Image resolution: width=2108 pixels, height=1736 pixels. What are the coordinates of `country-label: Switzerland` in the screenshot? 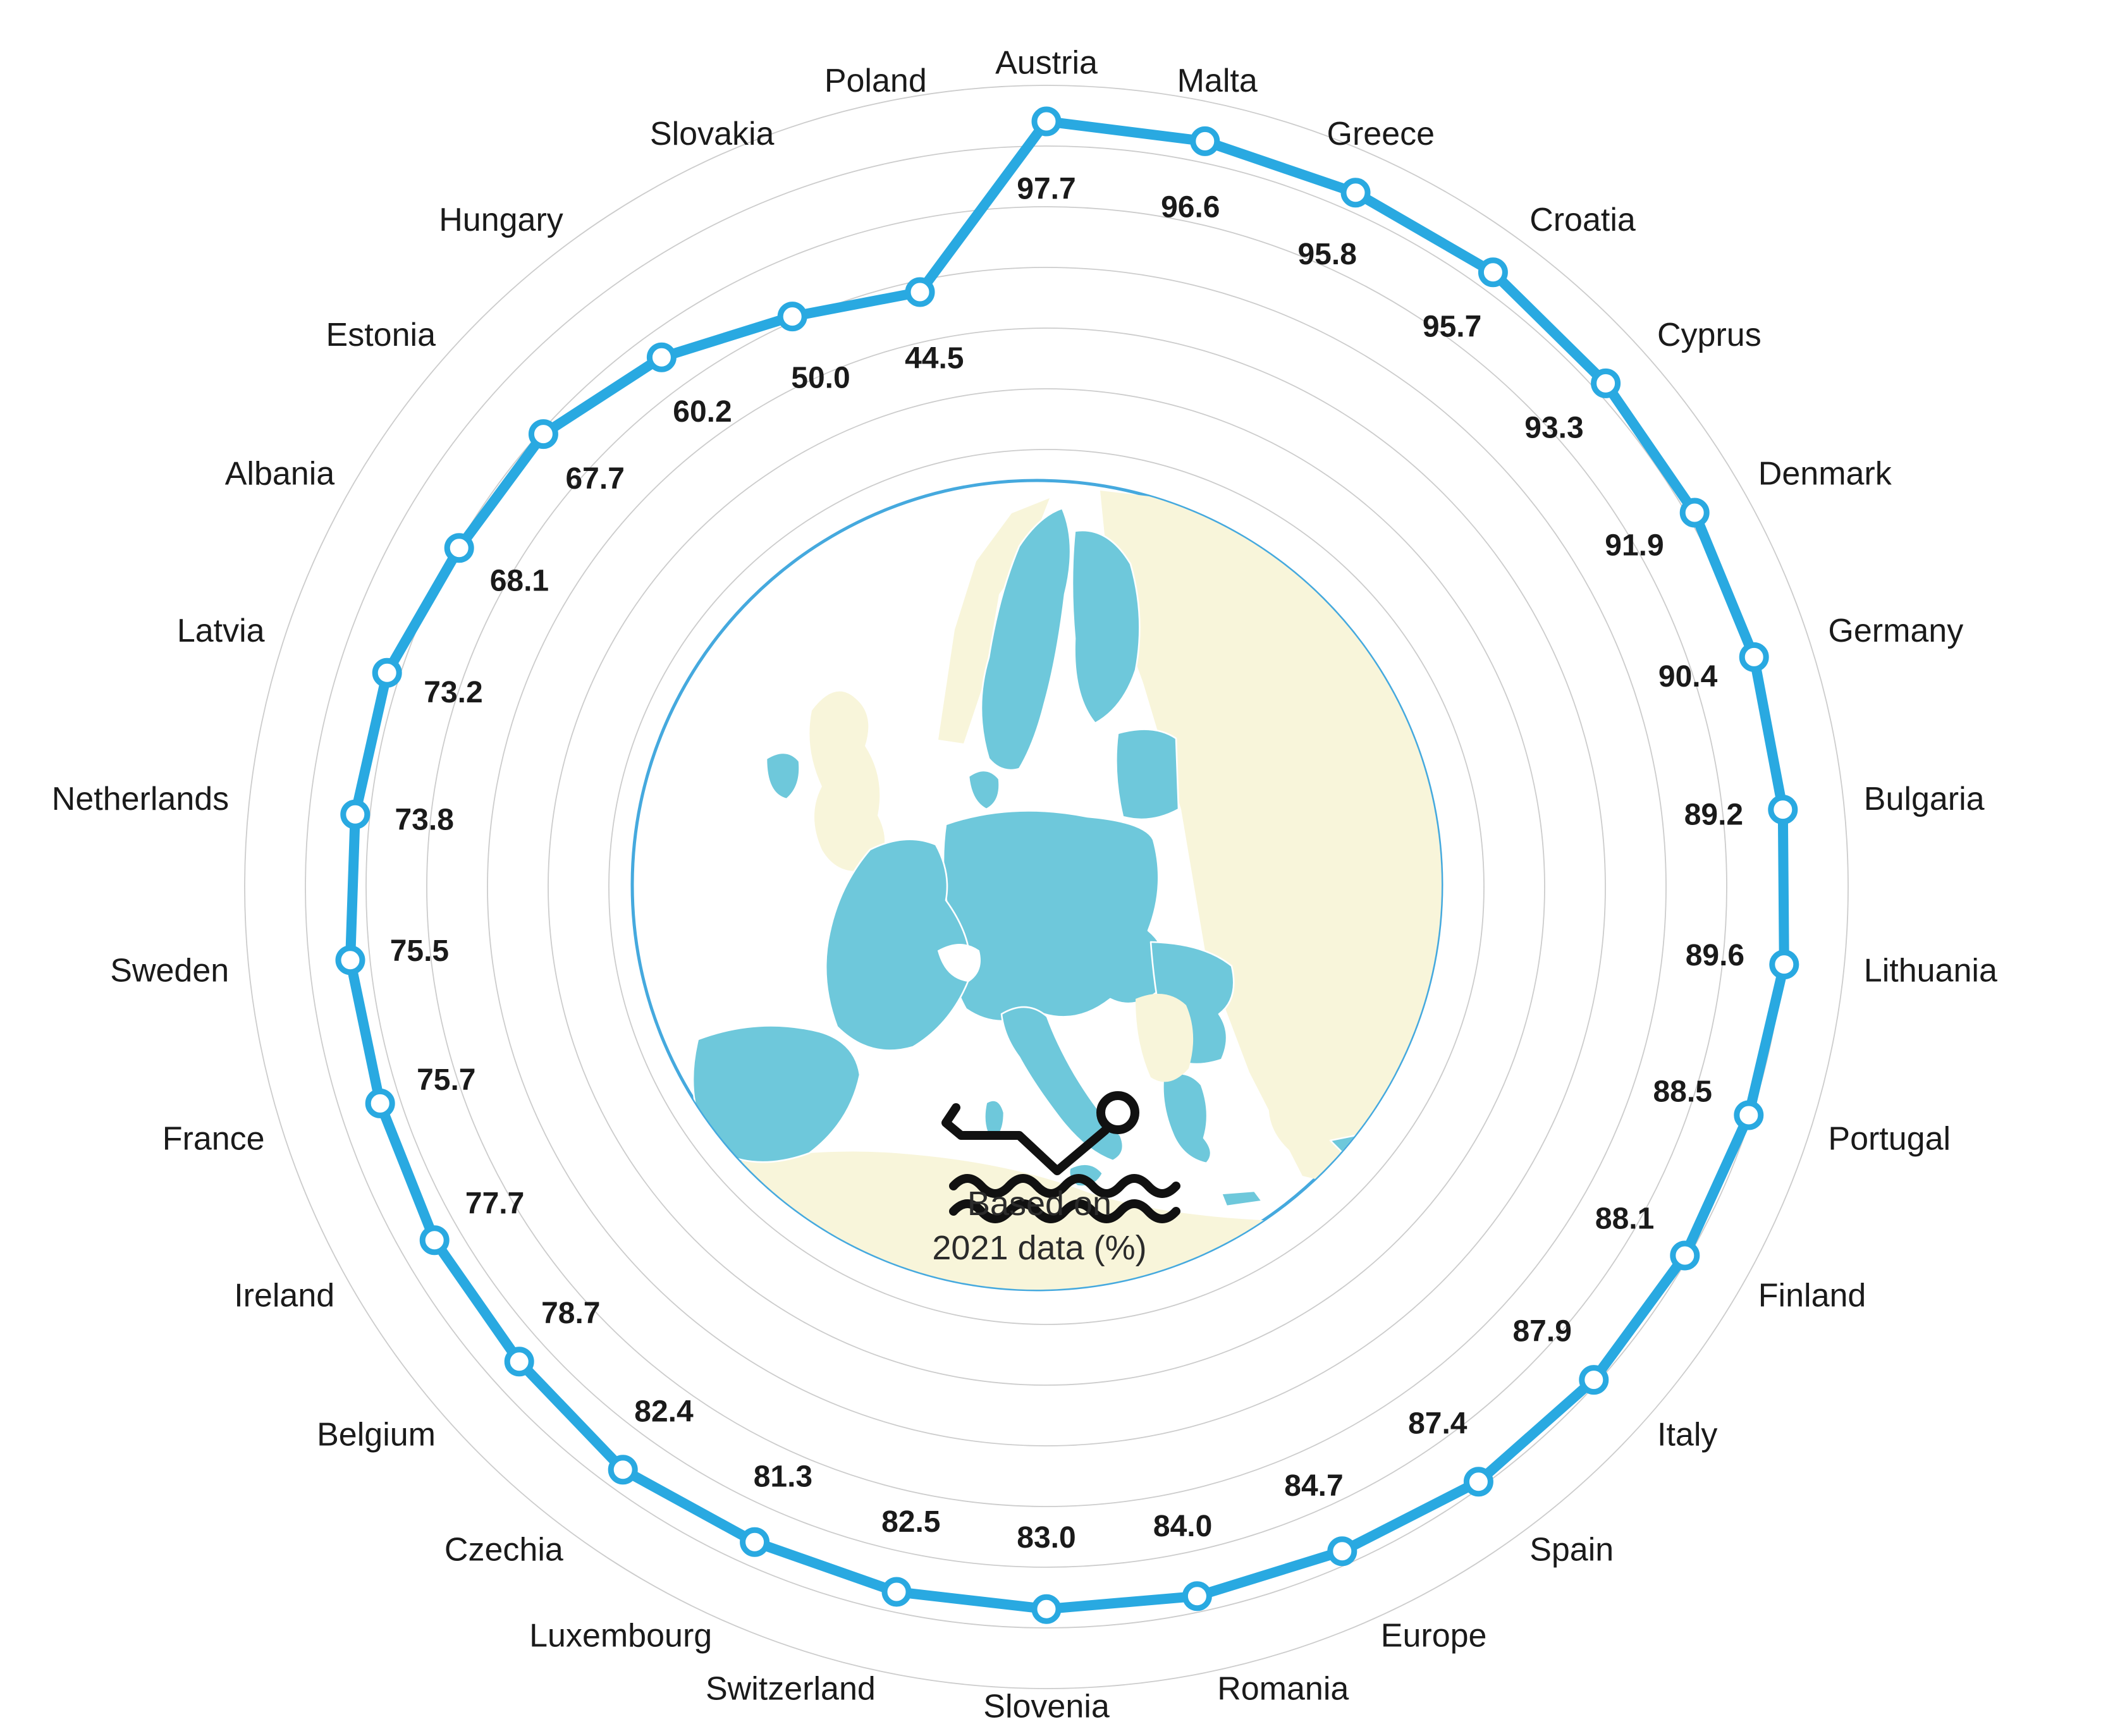 It's located at (791, 1688).